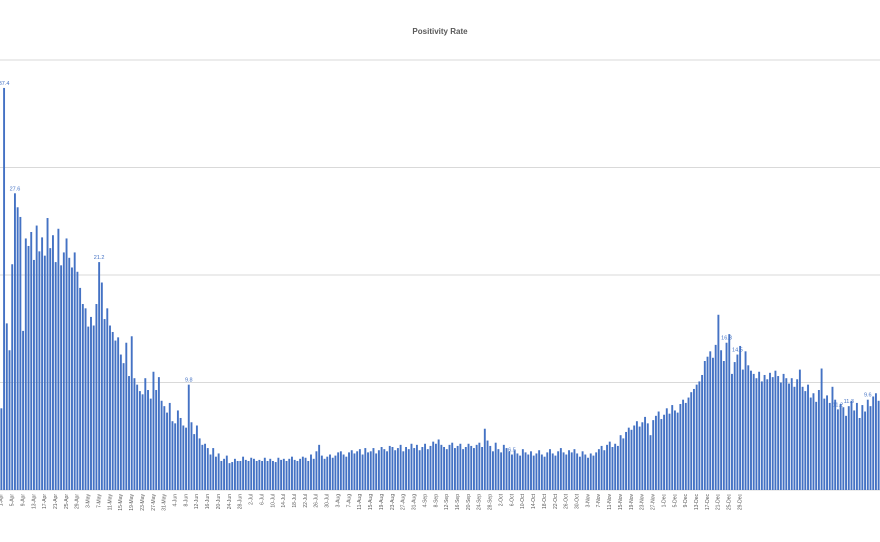 The width and height of the screenshot is (880, 542). What do you see at coordinates (469, 502) in the screenshot?
I see `x-tick-label: 20-Sep` at bounding box center [469, 502].